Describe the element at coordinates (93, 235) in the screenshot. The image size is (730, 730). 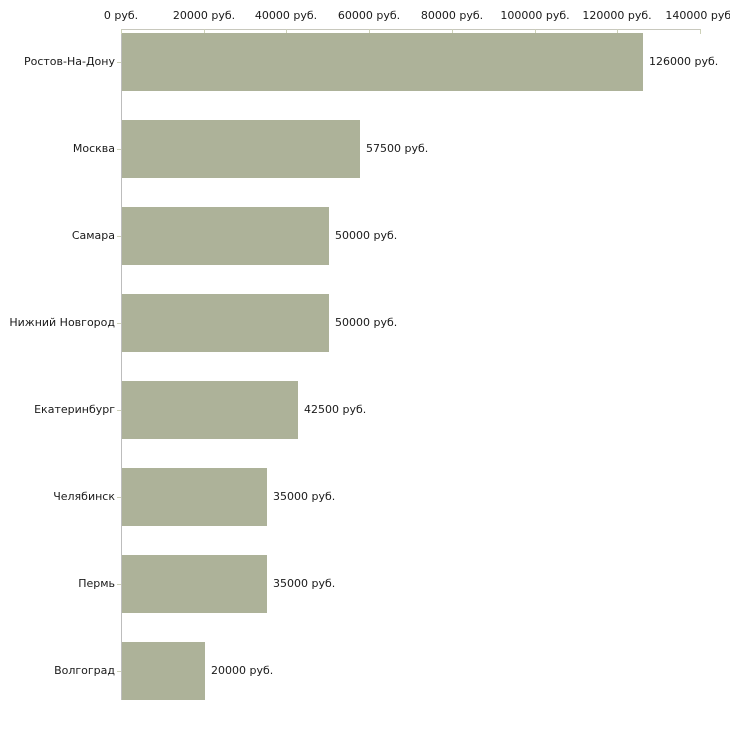
I see `category-label: Самара` at that location.